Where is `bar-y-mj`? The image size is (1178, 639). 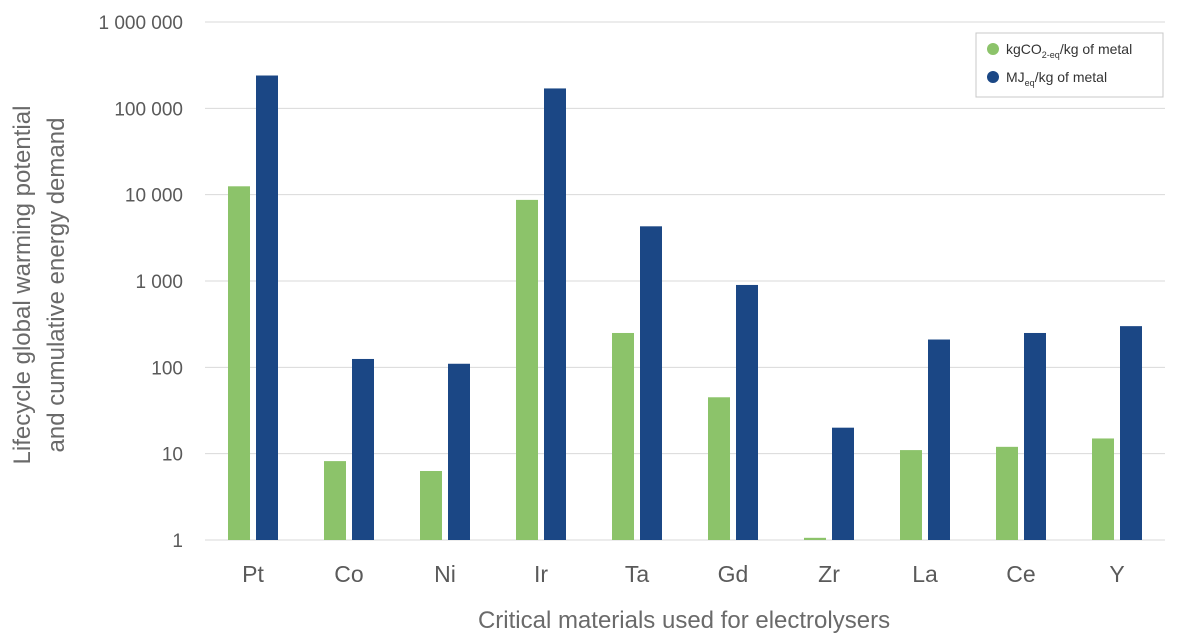 bar-y-mj is located at coordinates (1131, 433).